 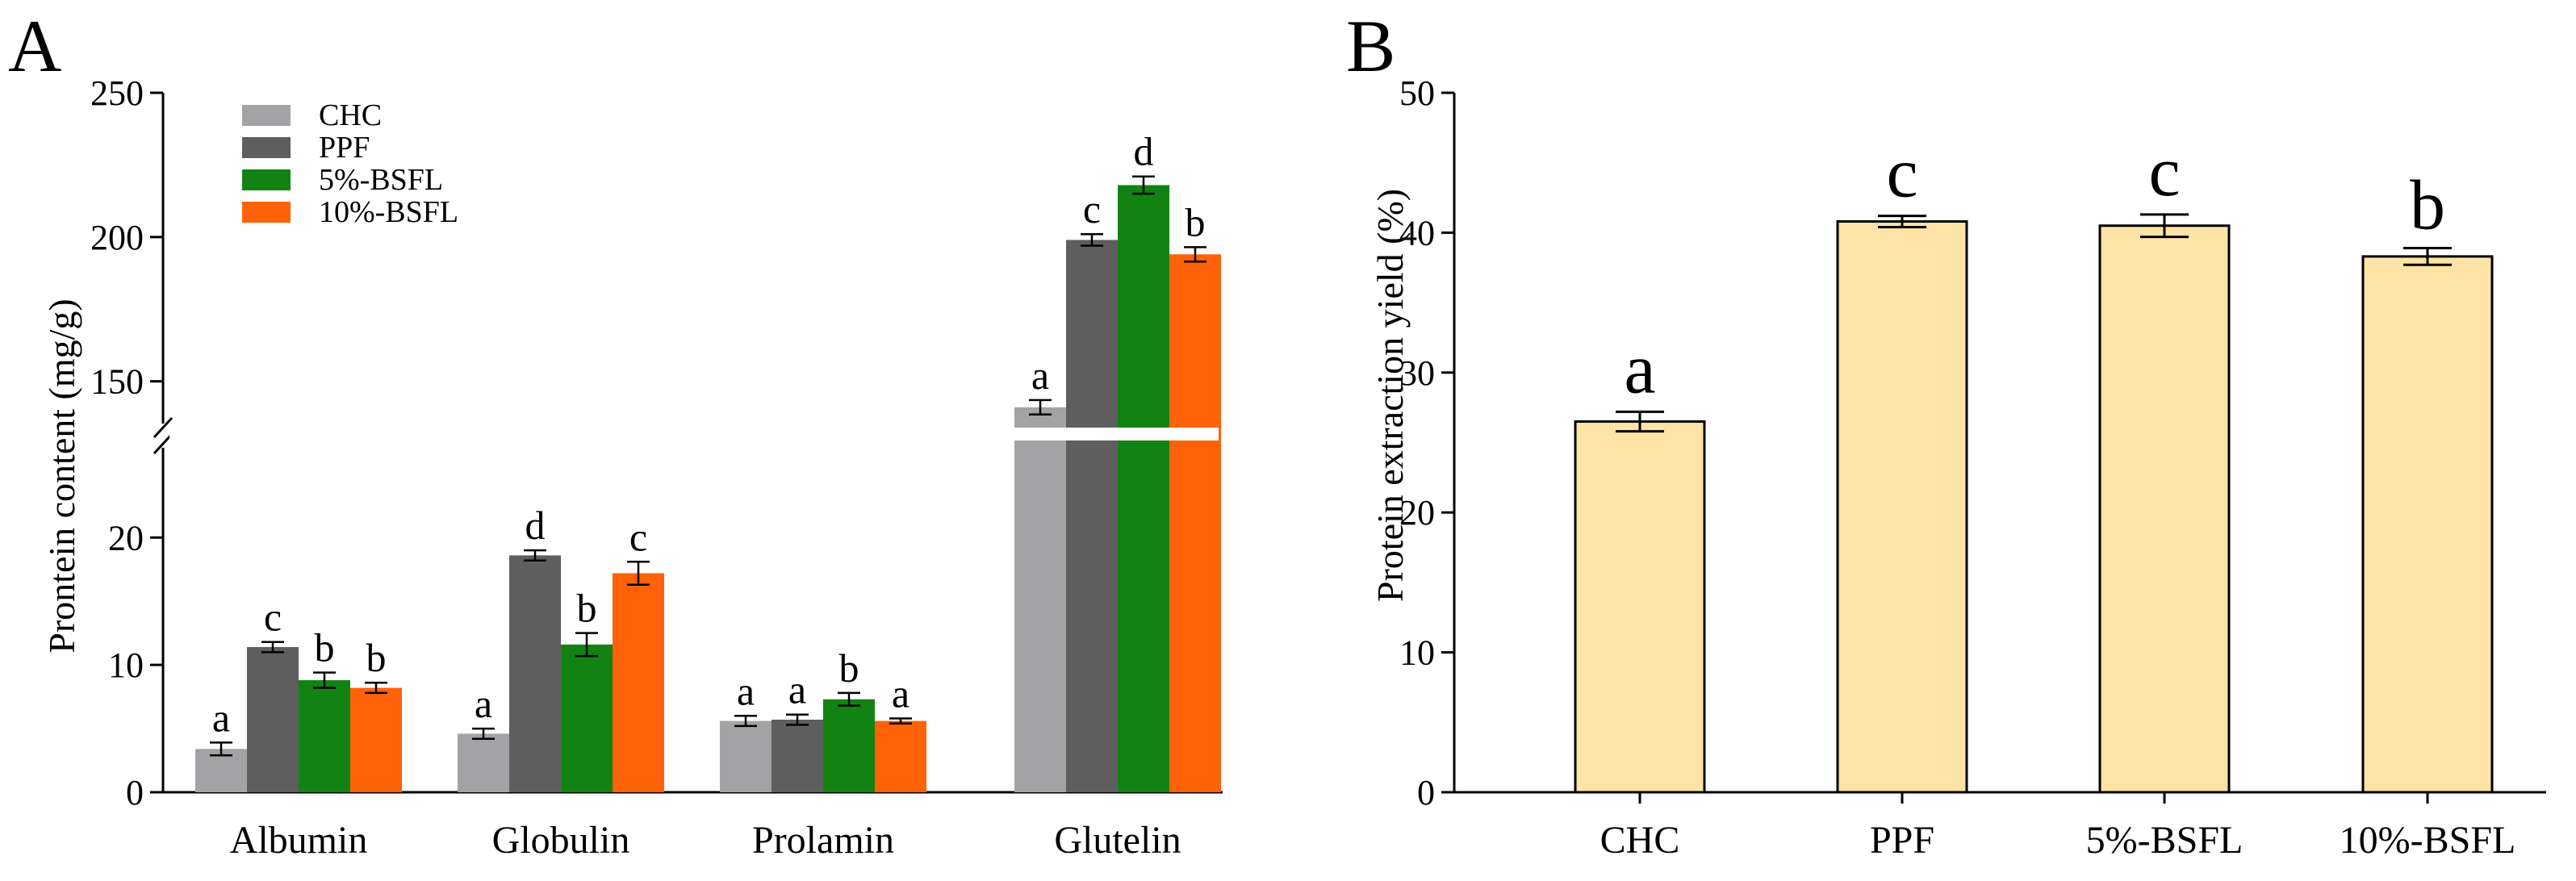 What do you see at coordinates (1639, 369) in the screenshot?
I see `panel-b-significance-letter: a` at bounding box center [1639, 369].